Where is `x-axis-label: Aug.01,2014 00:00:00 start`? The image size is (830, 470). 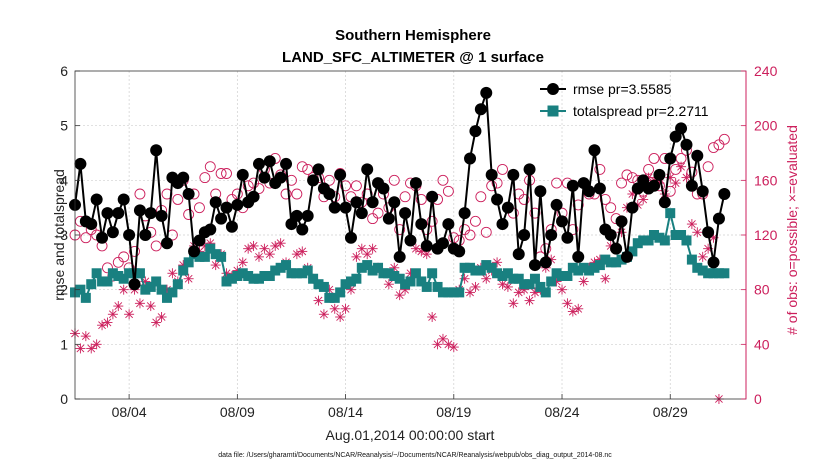
x-axis-label: Aug.01,2014 00:00:00 start is located at coordinates (410, 435).